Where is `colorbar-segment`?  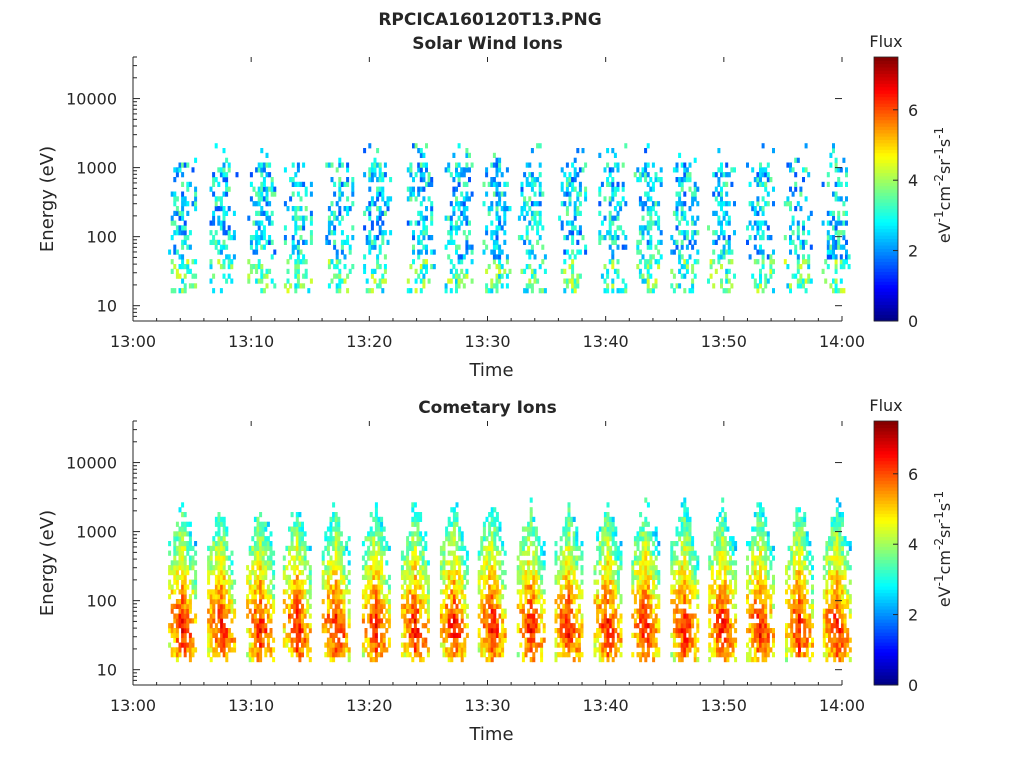 colorbar-segment is located at coordinates (886, 131).